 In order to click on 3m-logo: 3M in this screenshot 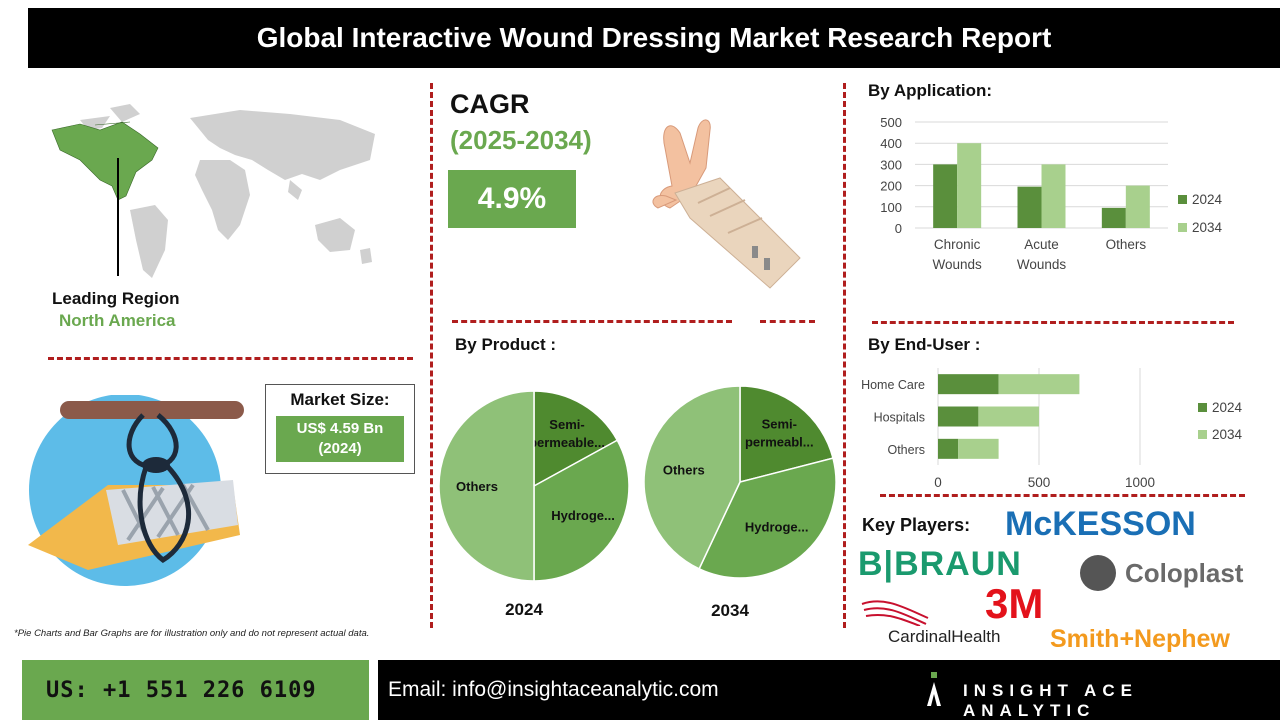, I will do `click(1014, 603)`.